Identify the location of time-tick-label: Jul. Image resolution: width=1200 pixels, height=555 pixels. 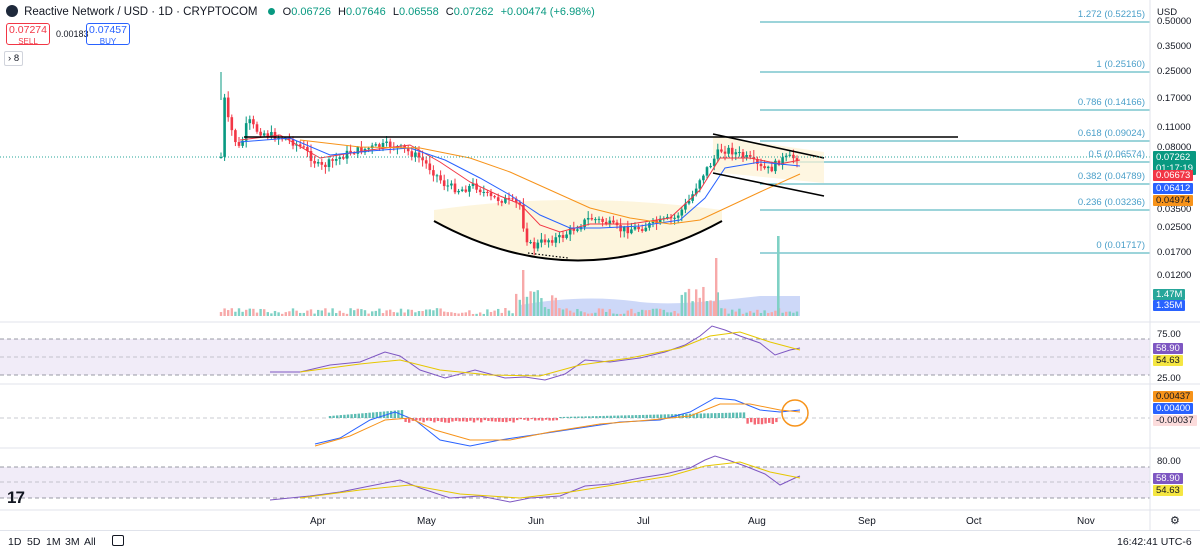
(643, 521).